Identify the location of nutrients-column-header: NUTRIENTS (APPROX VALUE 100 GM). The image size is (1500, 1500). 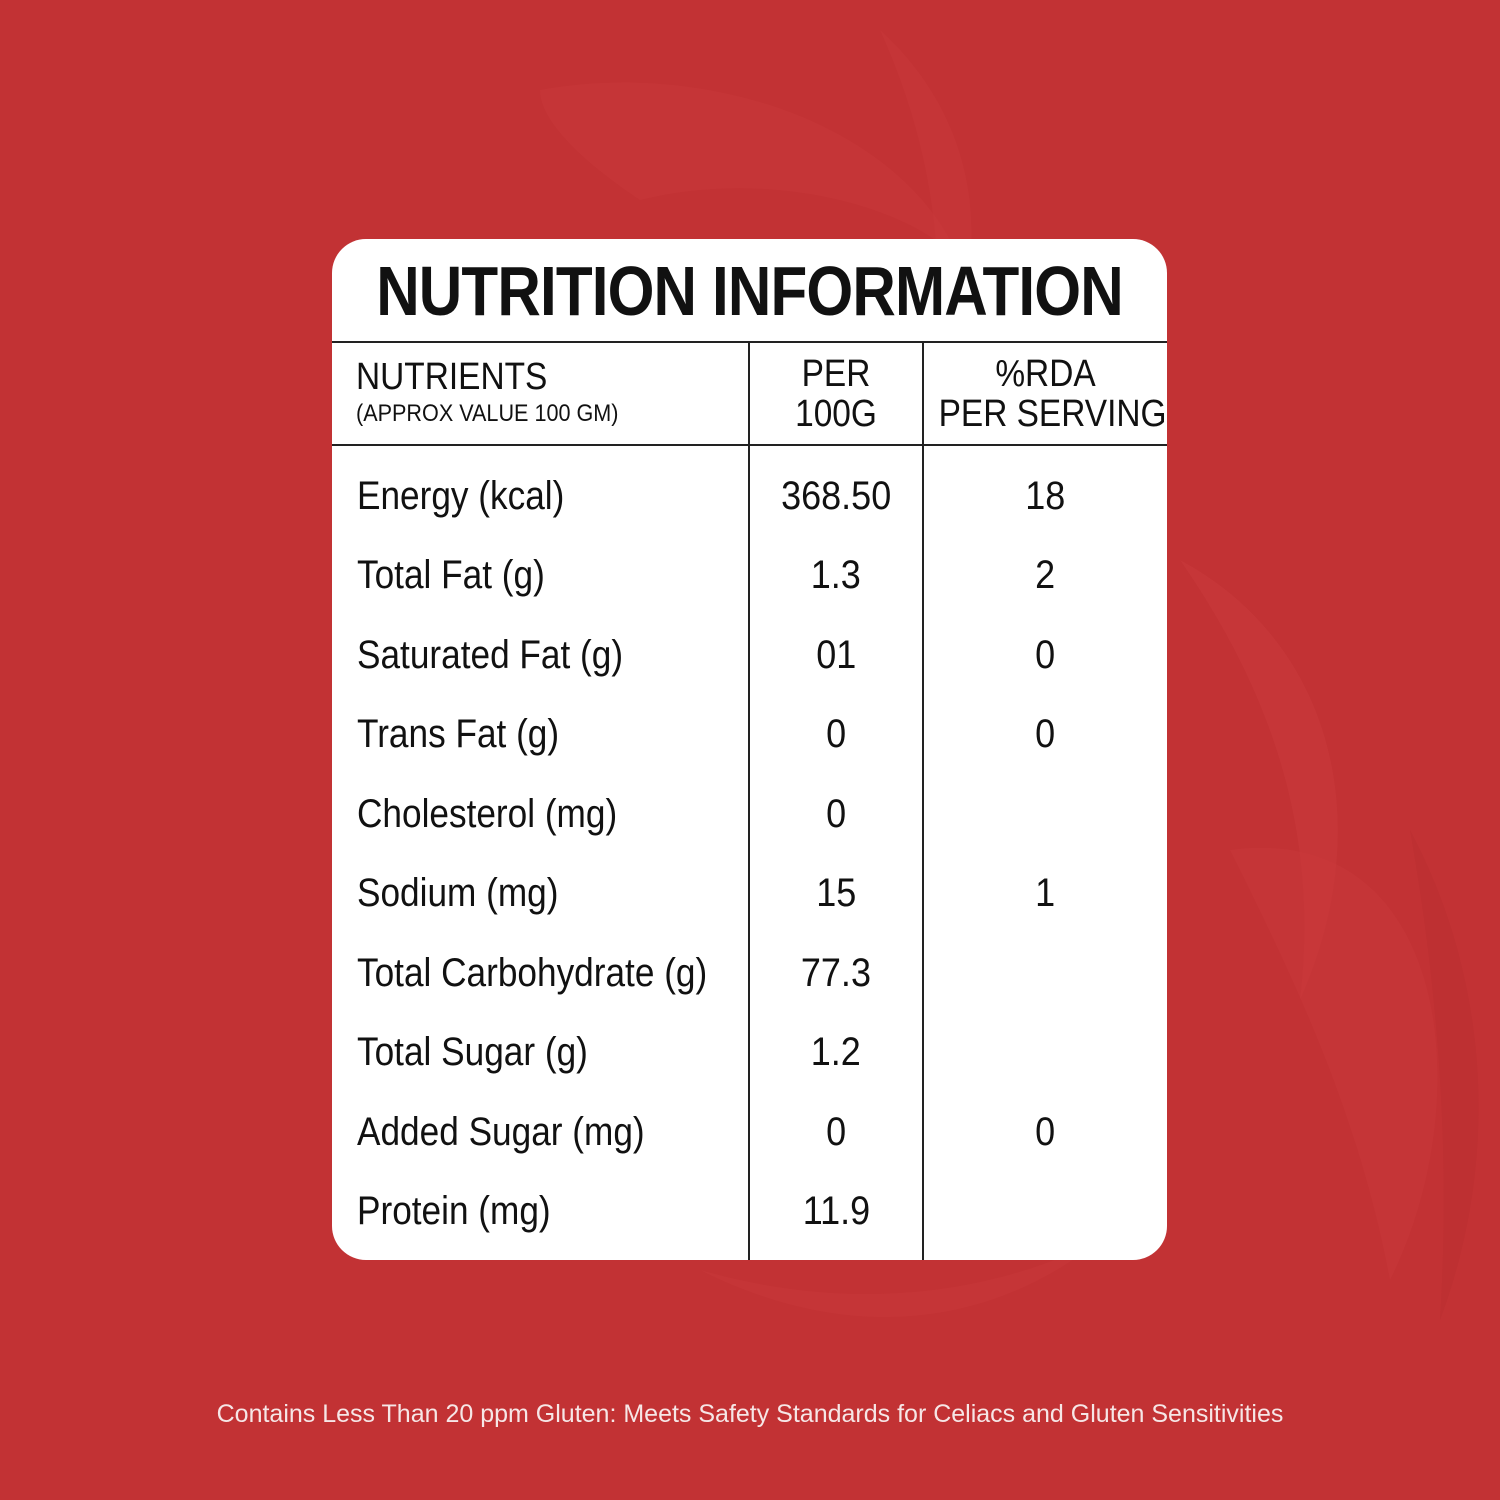
(551, 392).